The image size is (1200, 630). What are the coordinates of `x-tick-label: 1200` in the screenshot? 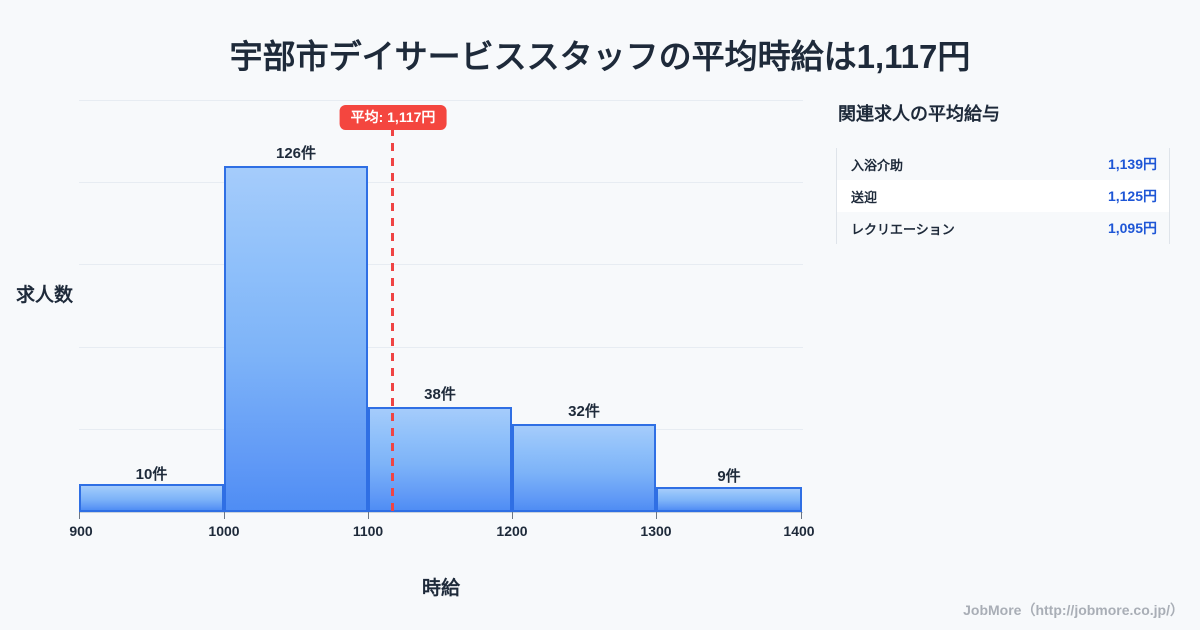 It's located at (512, 531).